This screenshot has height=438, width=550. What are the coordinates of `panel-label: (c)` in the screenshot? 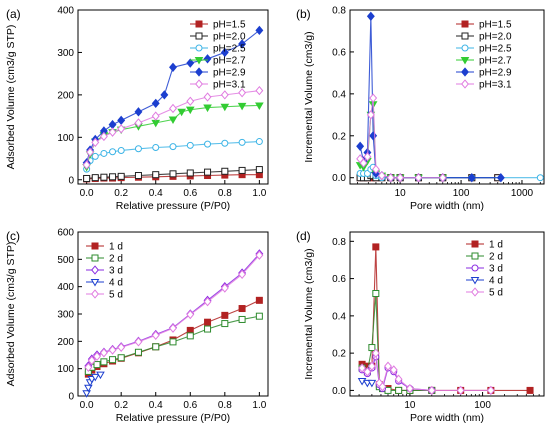 It's located at (13, 236).